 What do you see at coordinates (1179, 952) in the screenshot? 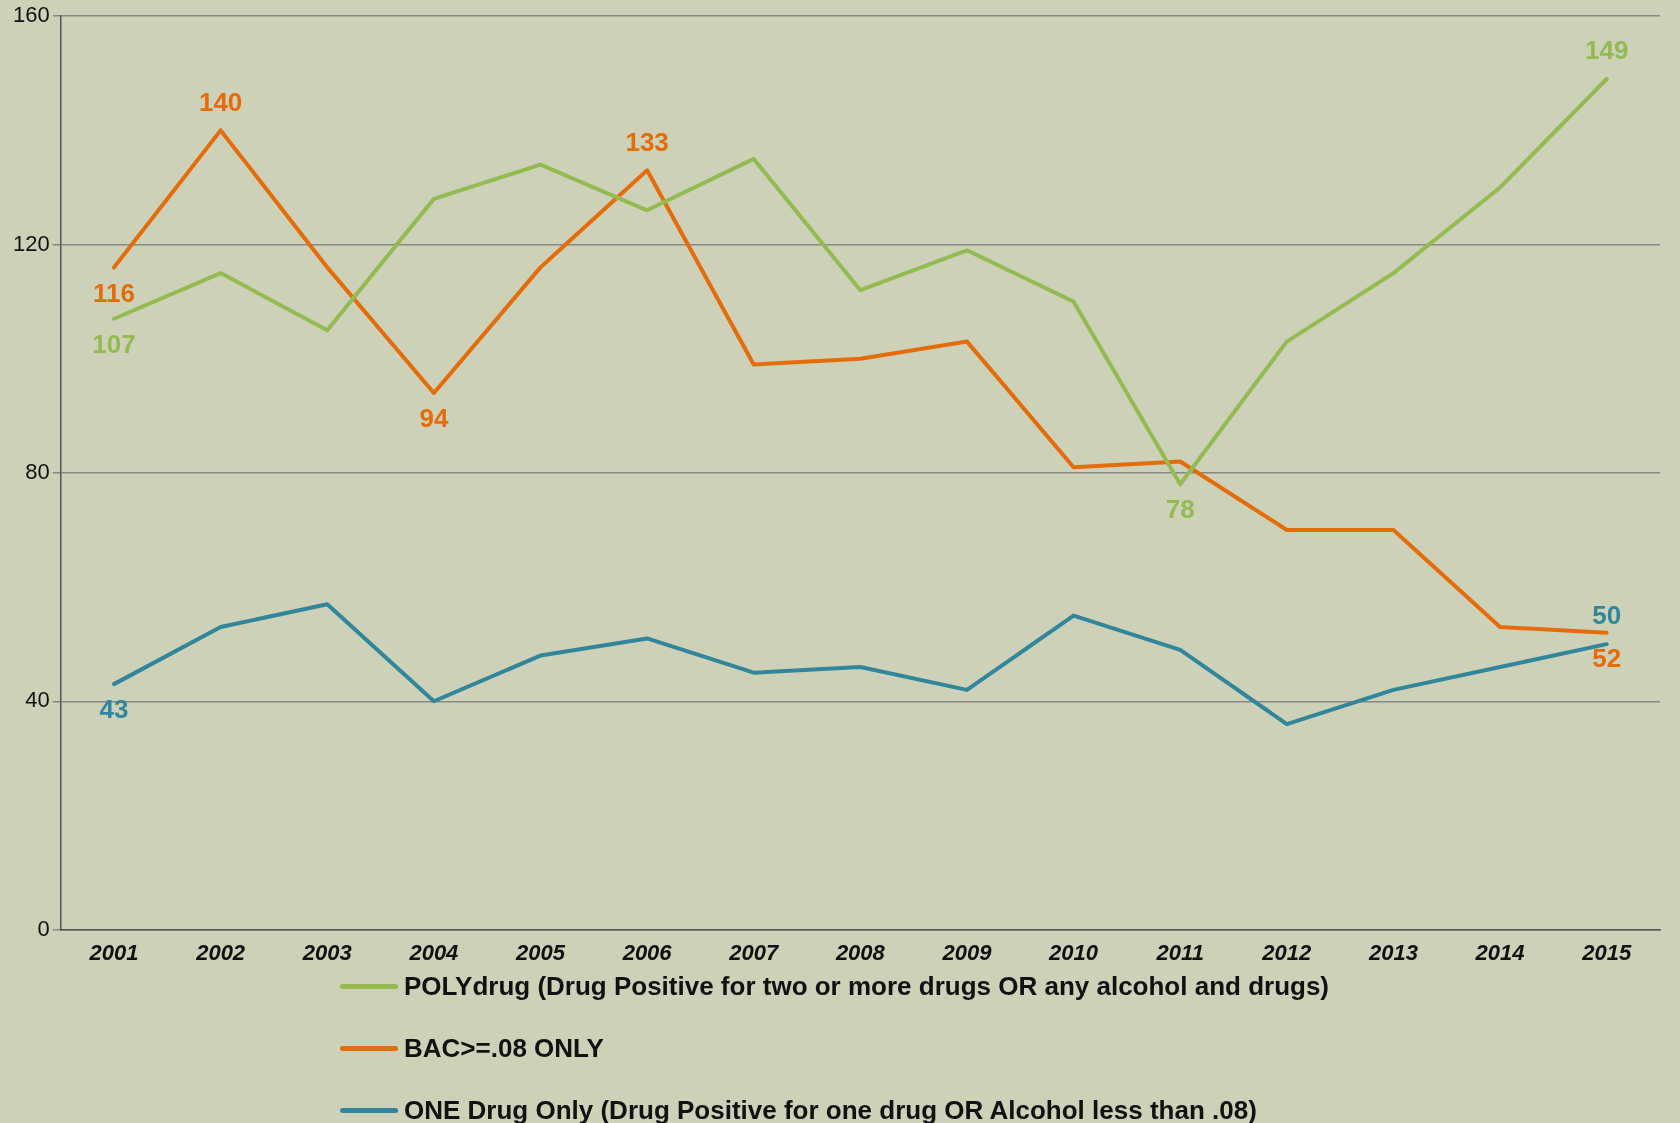
I see `x-tick-label: 2011` at bounding box center [1179, 952].